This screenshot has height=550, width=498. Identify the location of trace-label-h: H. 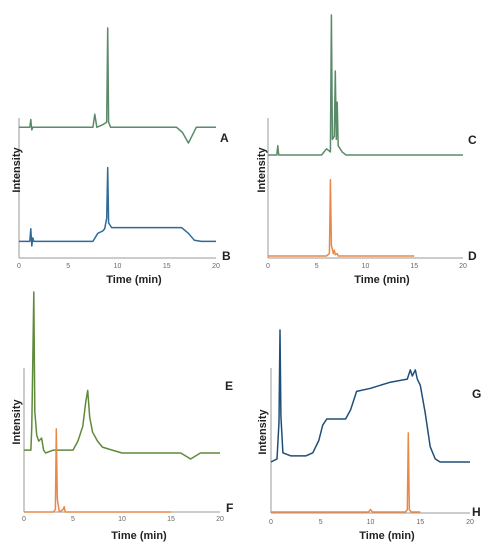
(476, 512).